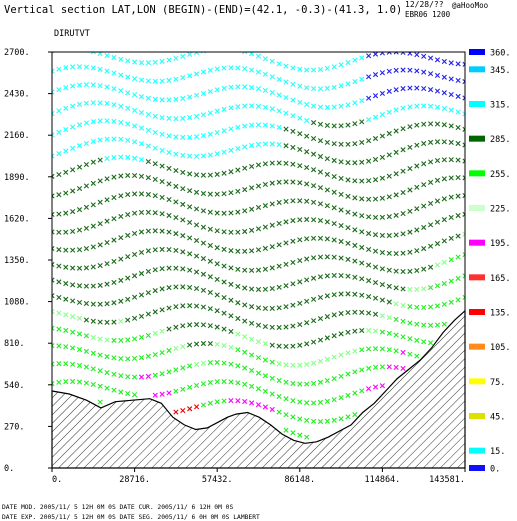  What do you see at coordinates (487, 452) in the screenshot?
I see `legend-item: 15.` at bounding box center [487, 452].